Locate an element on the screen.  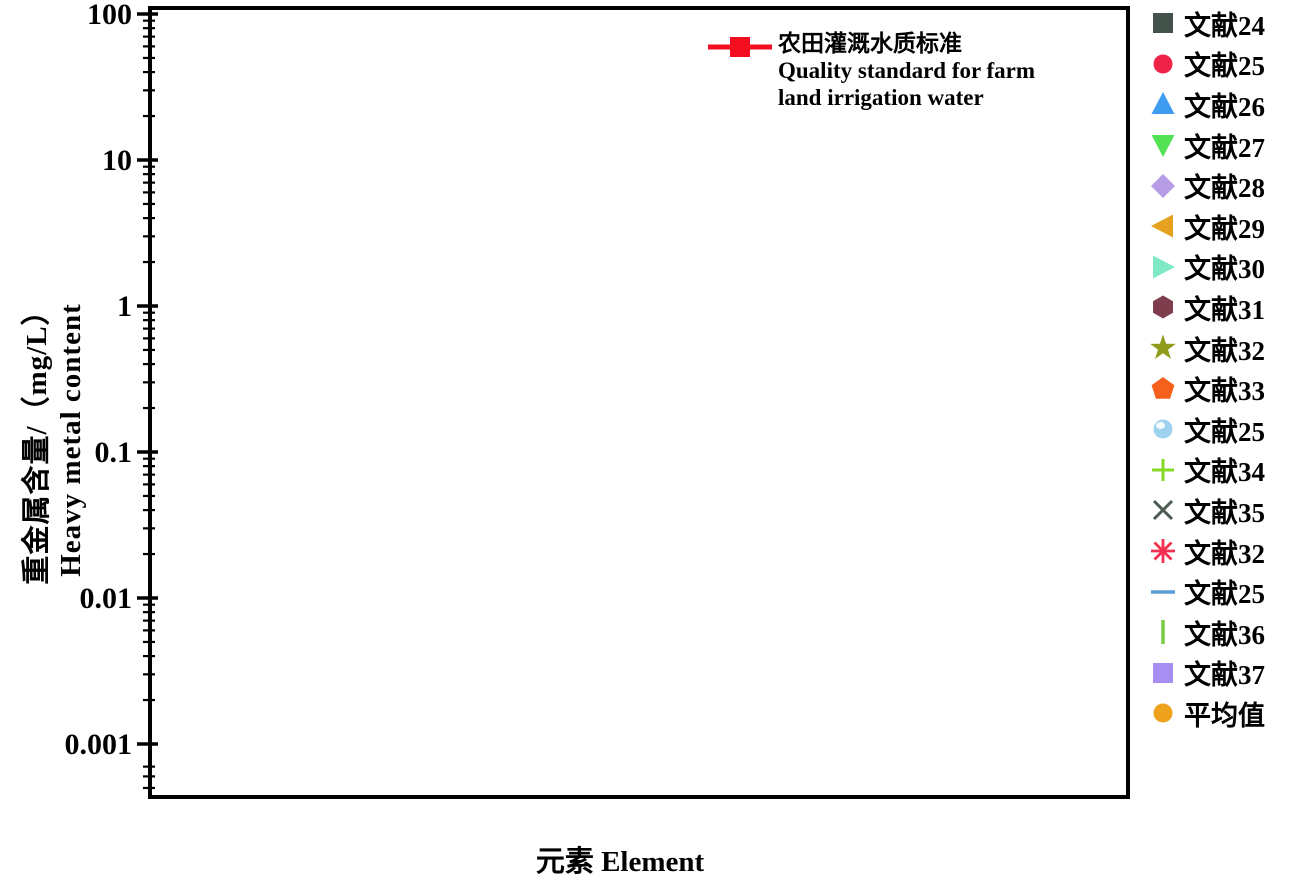
legend-item-2: 文献25 is located at coordinates (1206, 64).